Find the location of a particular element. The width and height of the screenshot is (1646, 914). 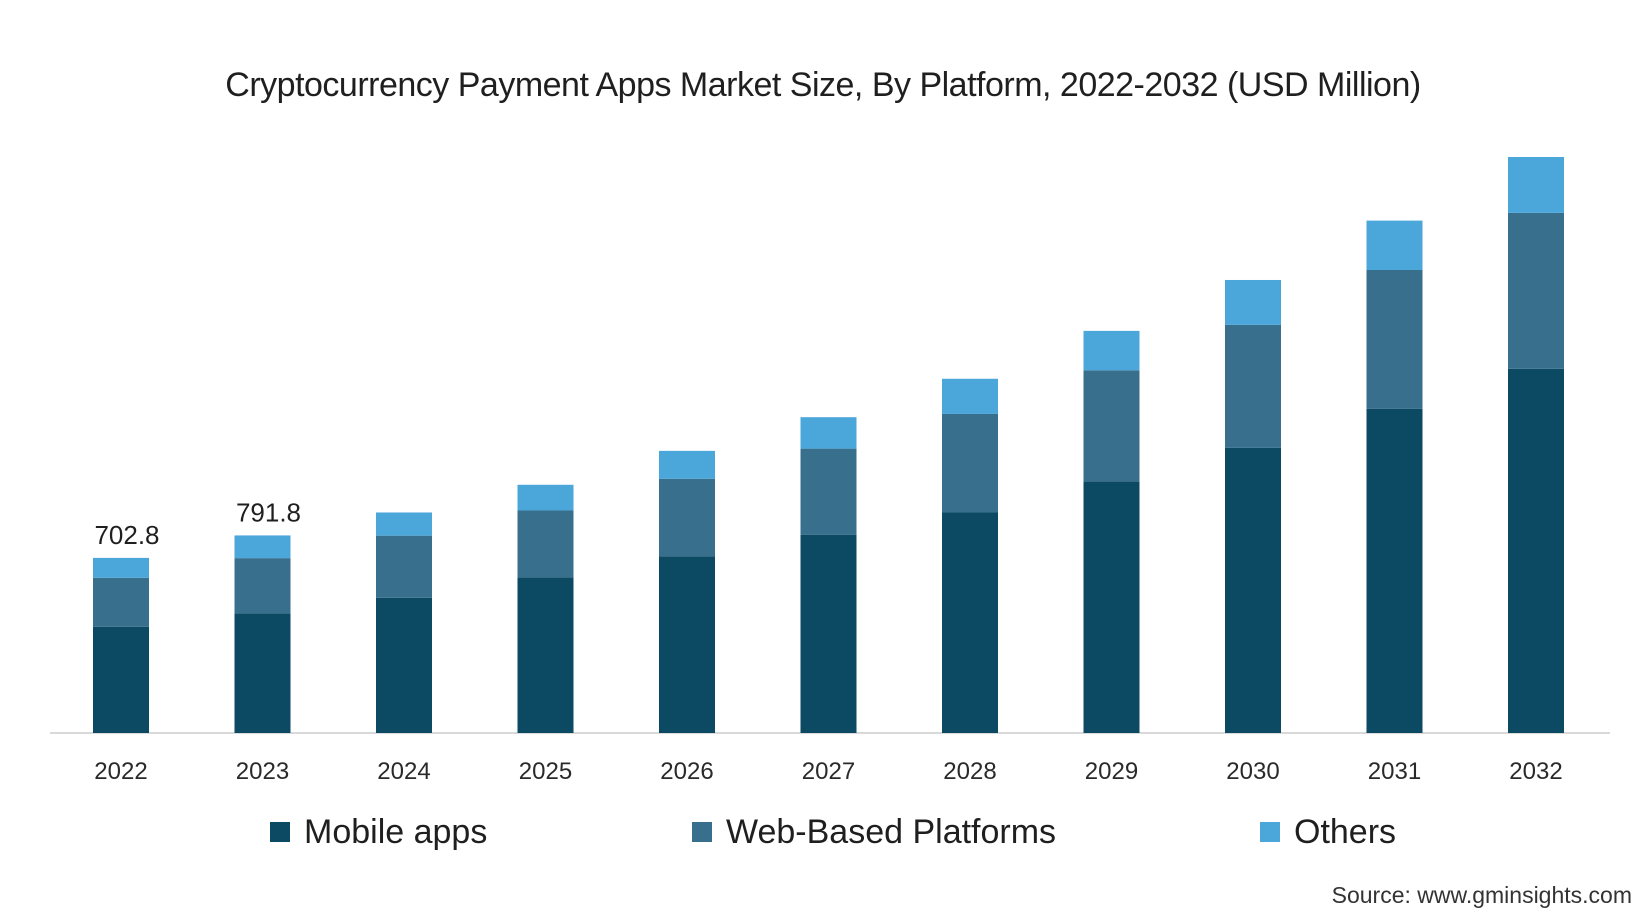

bar-others-2031 is located at coordinates (1394, 245).